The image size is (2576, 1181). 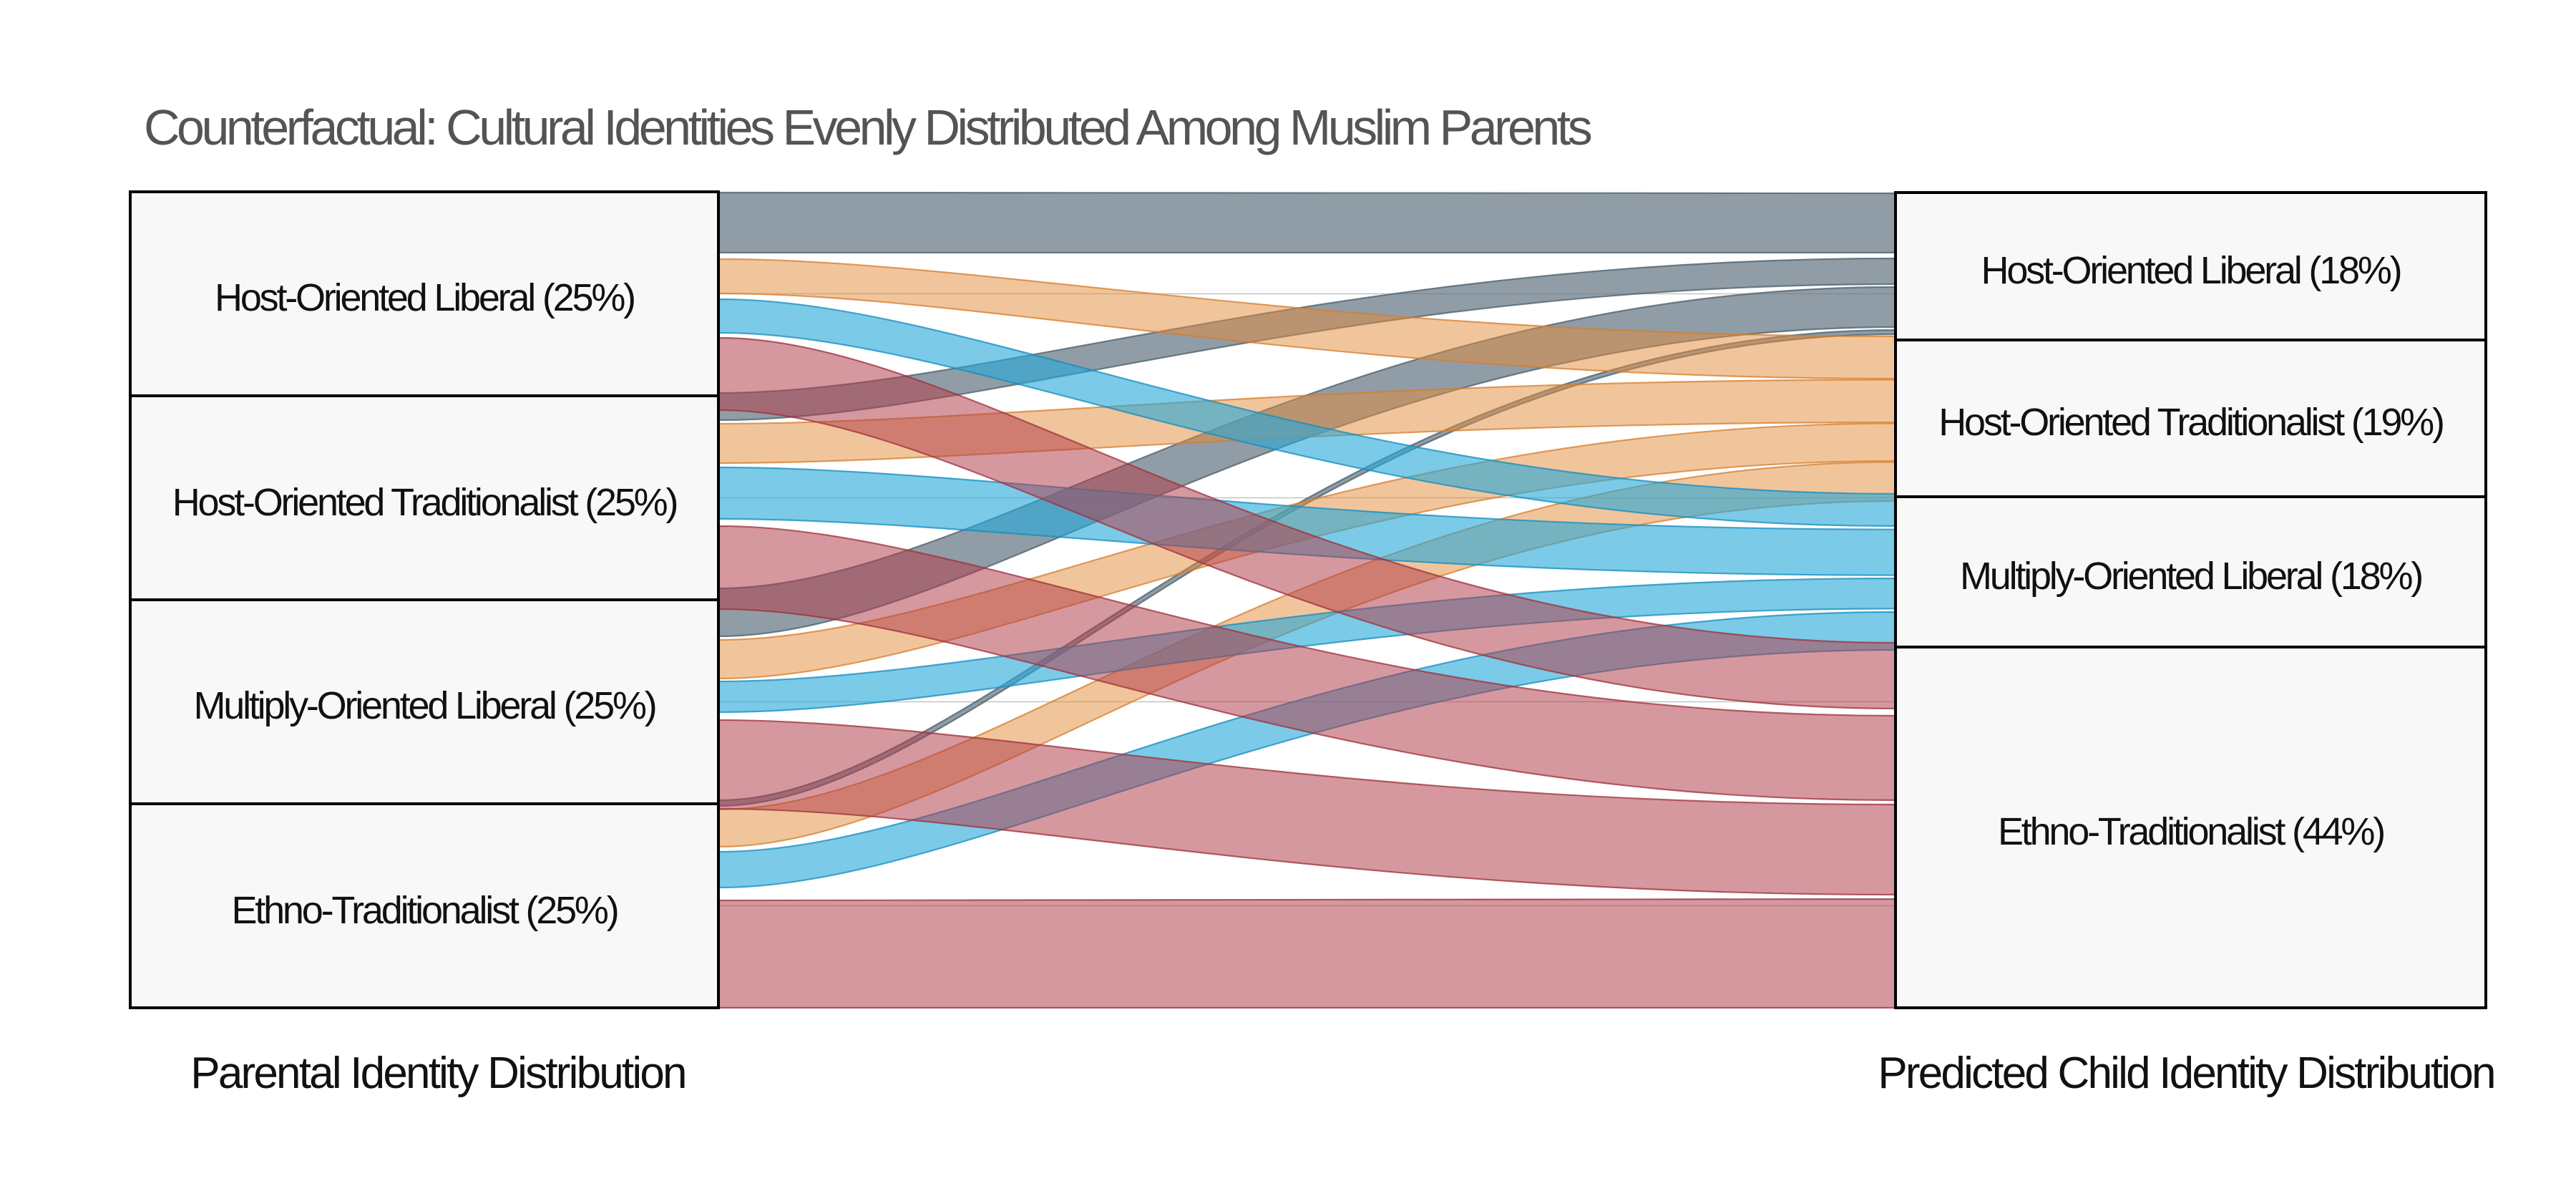 What do you see at coordinates (425, 297) in the screenshot?
I see `svg-text: Host-Oriented Liberal (25%)` at bounding box center [425, 297].